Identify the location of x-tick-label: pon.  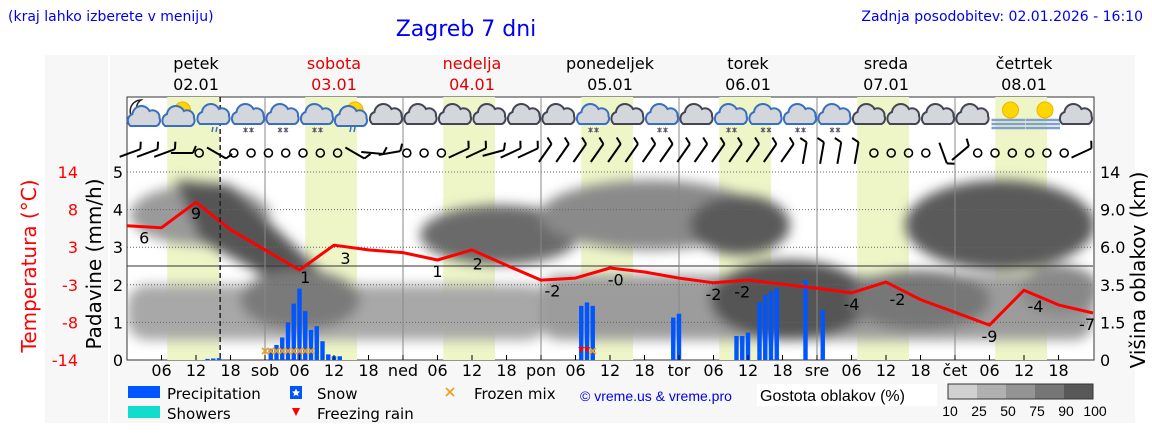
(541, 370).